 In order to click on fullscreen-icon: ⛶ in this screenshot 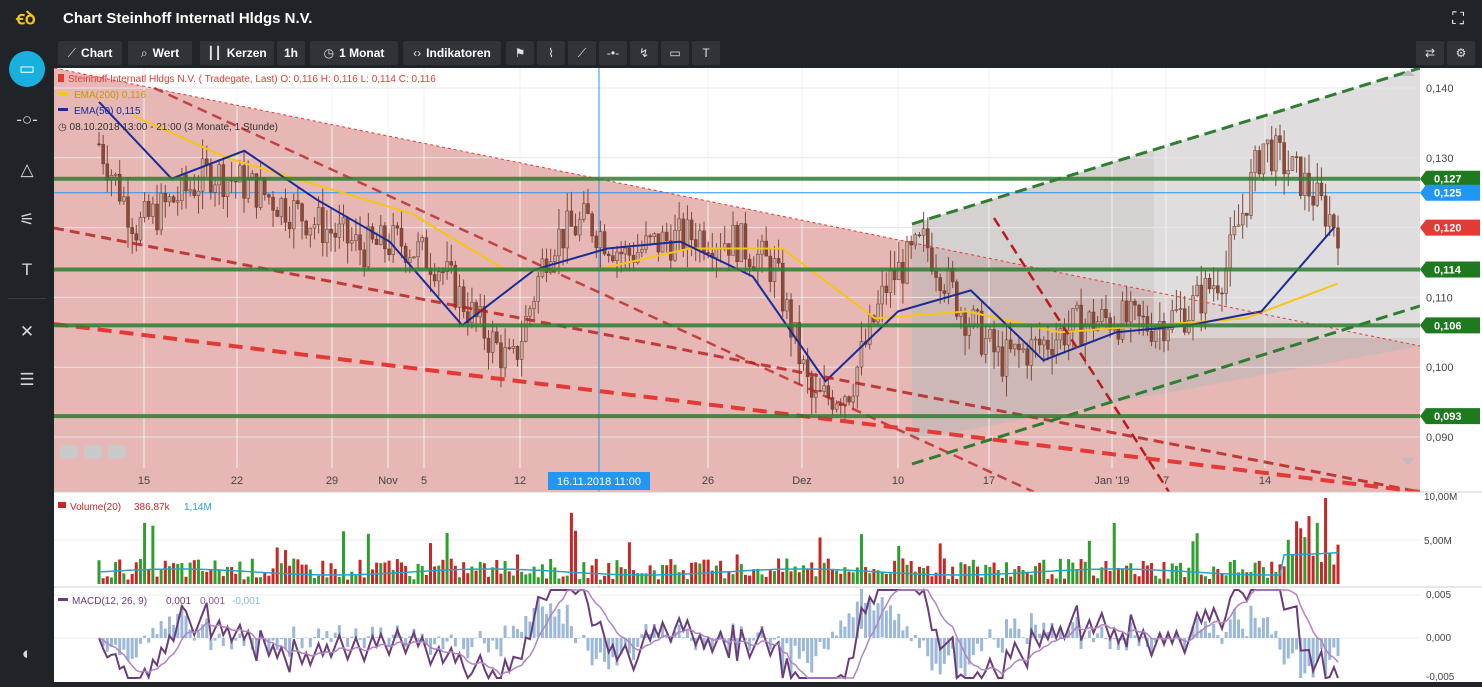, I will do `click(1458, 19)`.